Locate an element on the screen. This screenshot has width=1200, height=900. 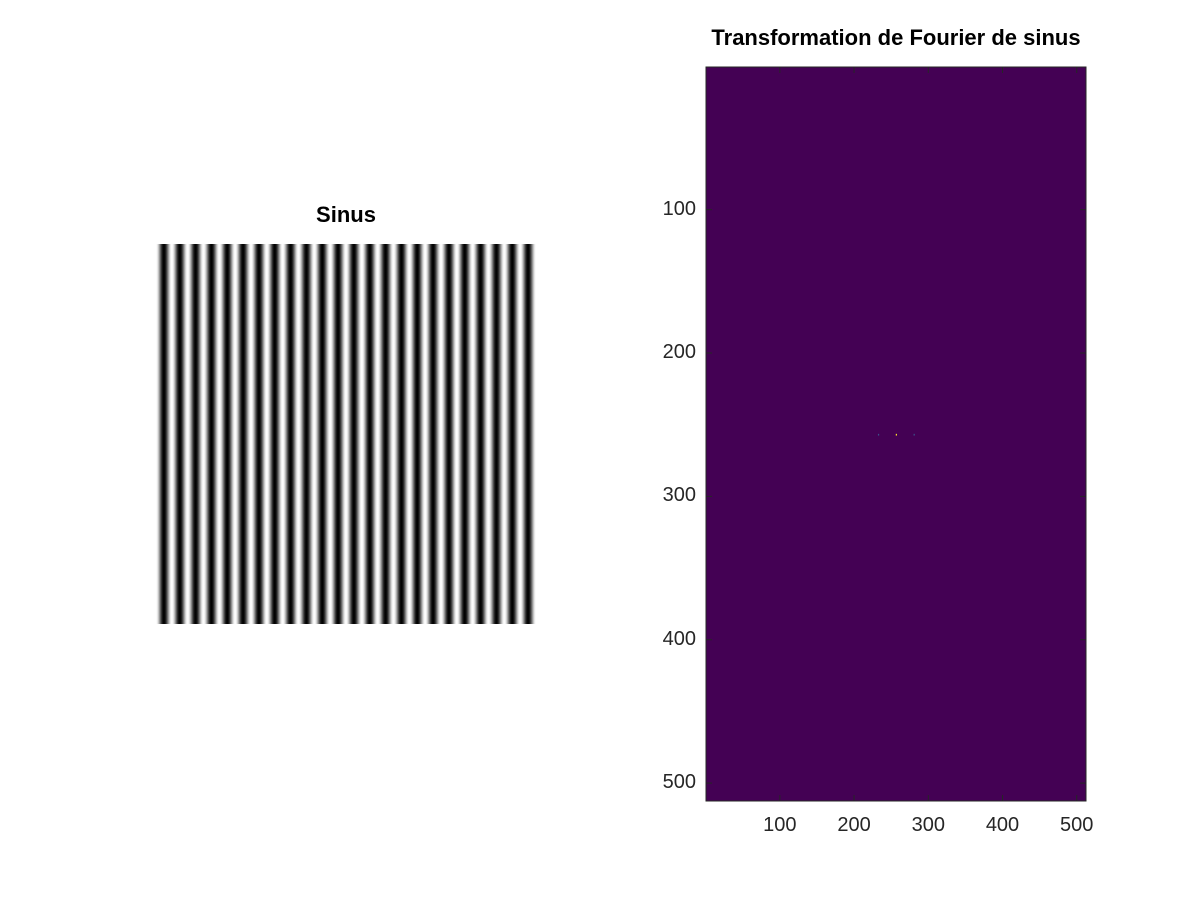
y-tick-label: 200 is located at coordinates (679, 352).